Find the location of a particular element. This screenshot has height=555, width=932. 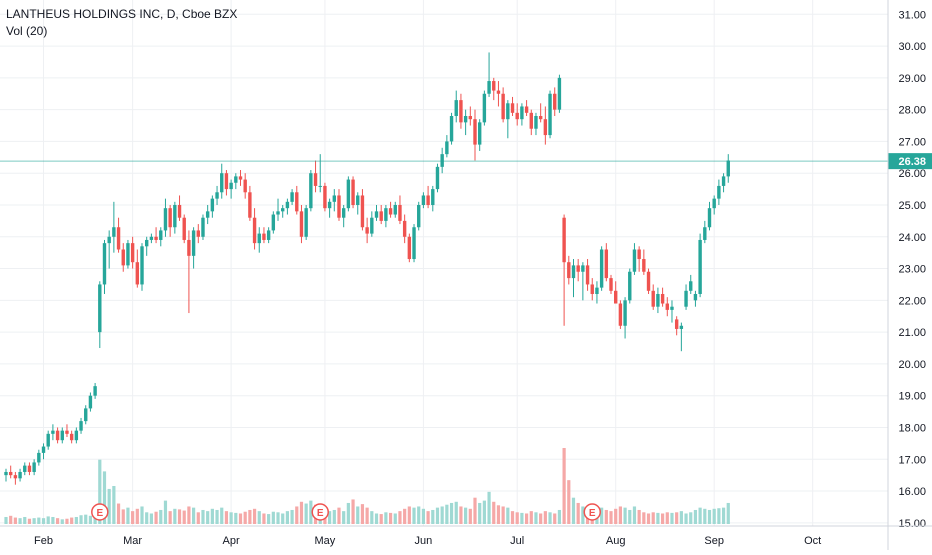

y-tick-label: 15.00 is located at coordinates (912, 524).